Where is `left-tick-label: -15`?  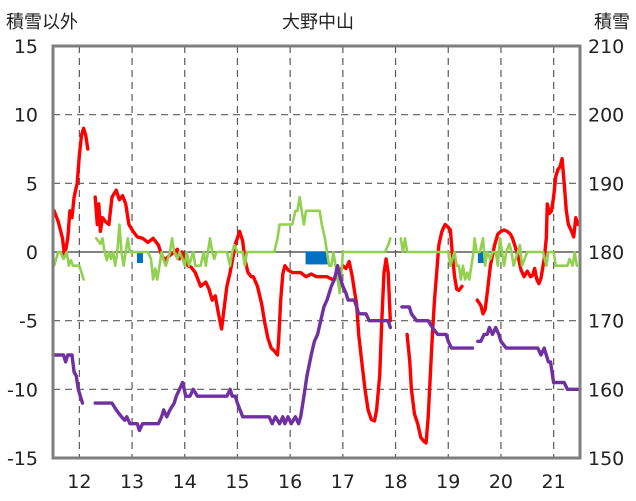
left-tick-label: -15 is located at coordinates (22, 459).